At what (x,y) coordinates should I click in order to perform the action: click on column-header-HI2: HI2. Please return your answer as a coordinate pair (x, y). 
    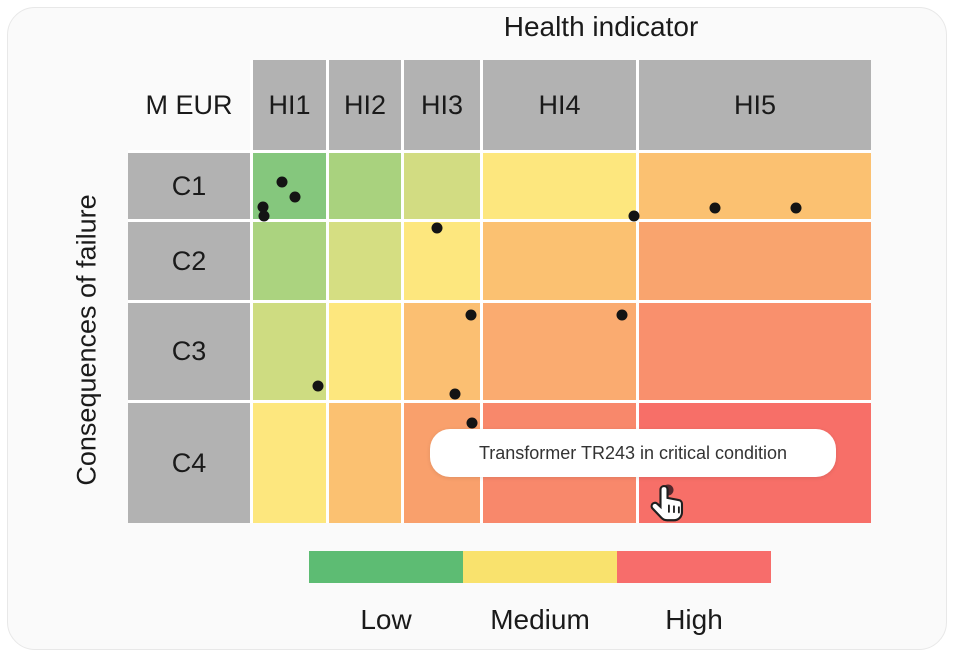
    Looking at the image, I should click on (365, 105).